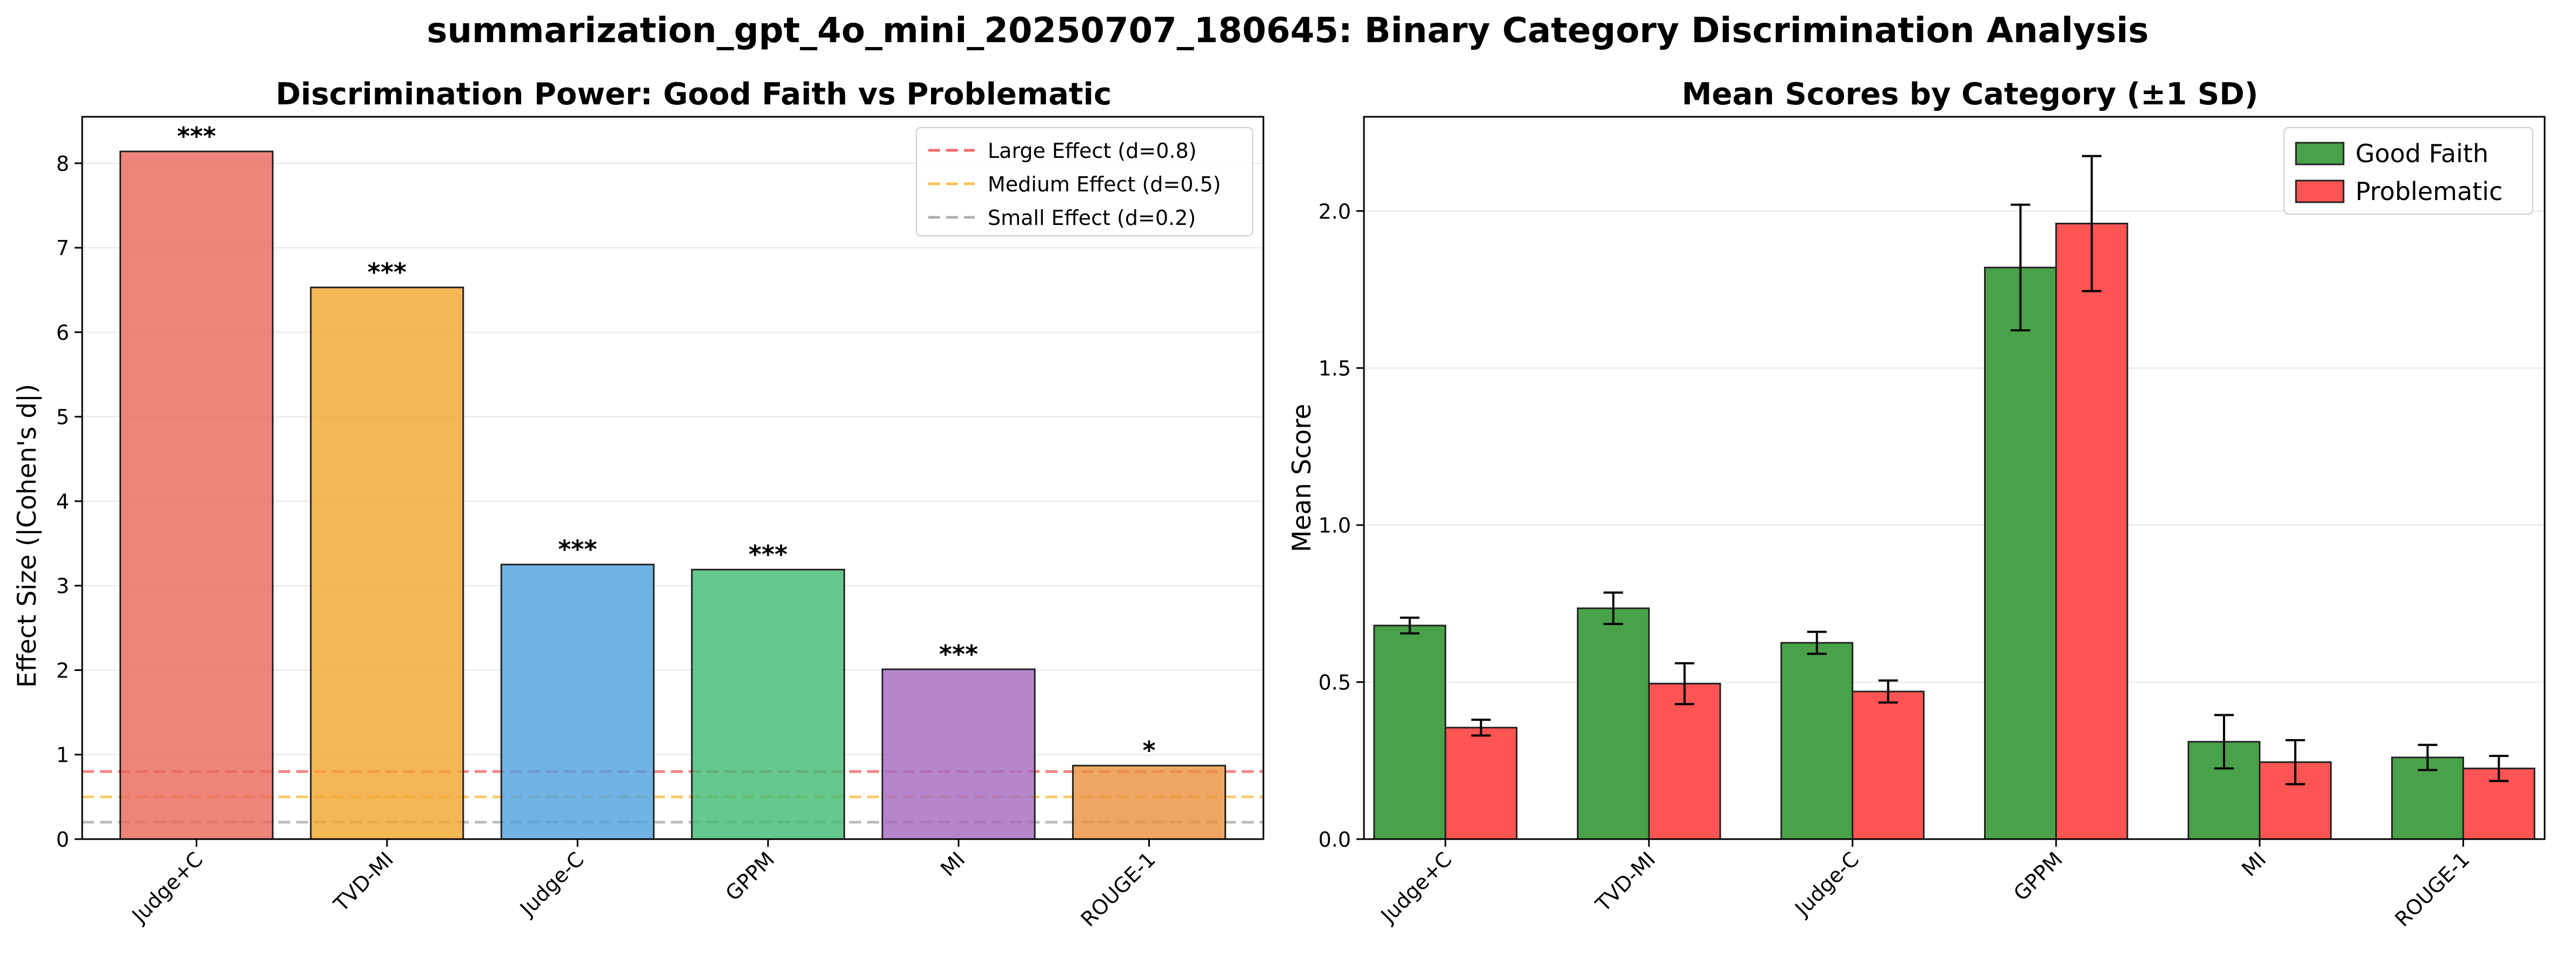 The width and height of the screenshot is (2576, 964). What do you see at coordinates (62, 164) in the screenshot?
I see `y-tick-label: 8` at bounding box center [62, 164].